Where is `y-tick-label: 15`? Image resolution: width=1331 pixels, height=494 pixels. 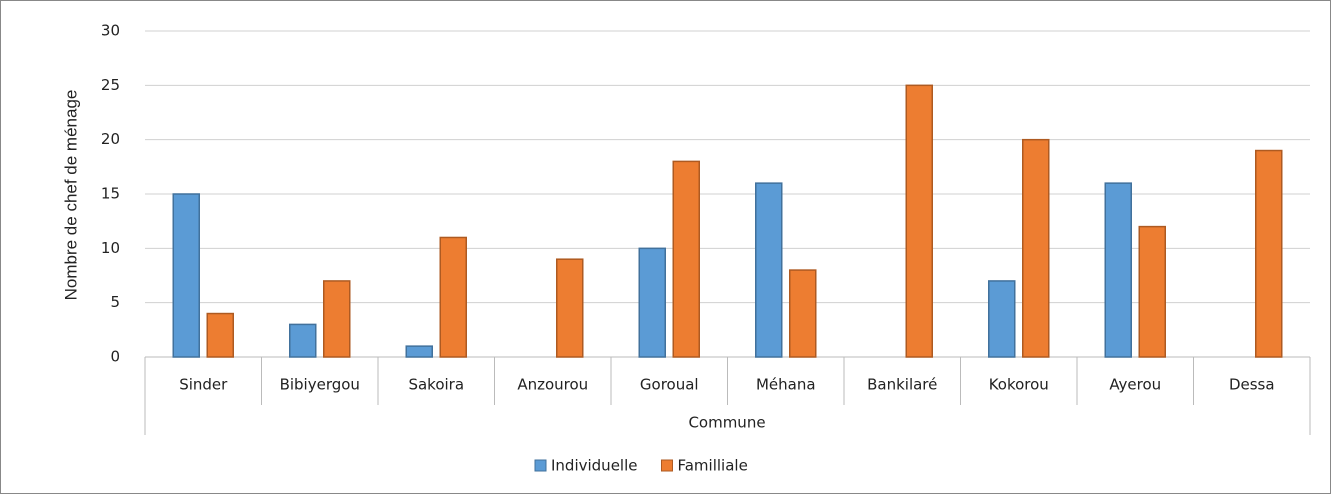 y-tick-label: 15 is located at coordinates (110, 194).